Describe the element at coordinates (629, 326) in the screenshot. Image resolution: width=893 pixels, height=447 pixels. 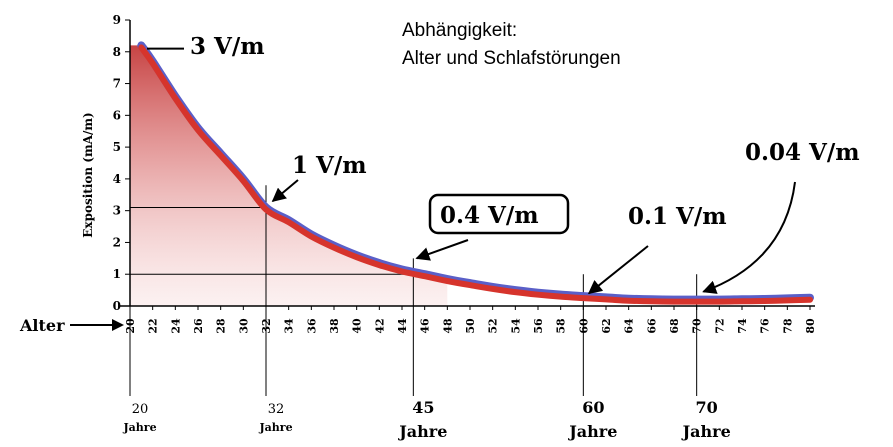
I see `x-tick-label: 64` at that location.